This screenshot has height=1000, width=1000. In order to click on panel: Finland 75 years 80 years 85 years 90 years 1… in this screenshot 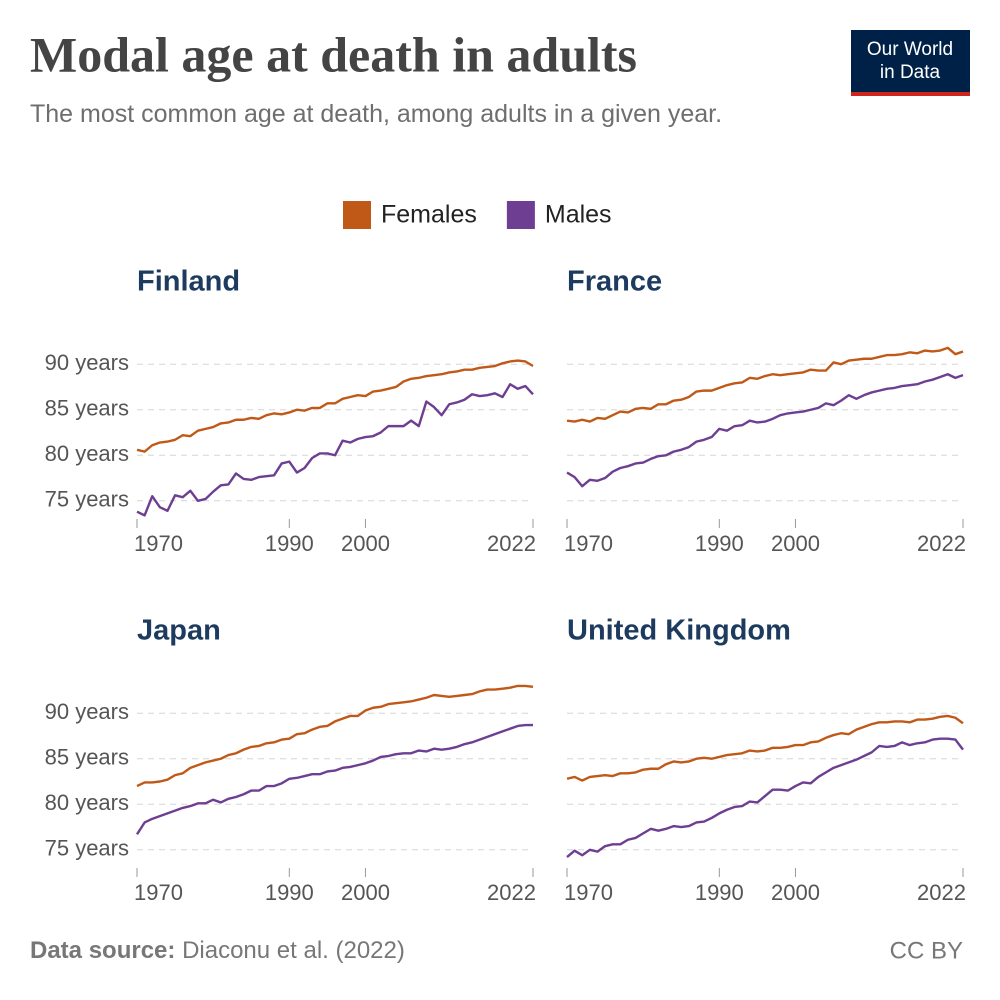, I will do `click(290, 411)`.